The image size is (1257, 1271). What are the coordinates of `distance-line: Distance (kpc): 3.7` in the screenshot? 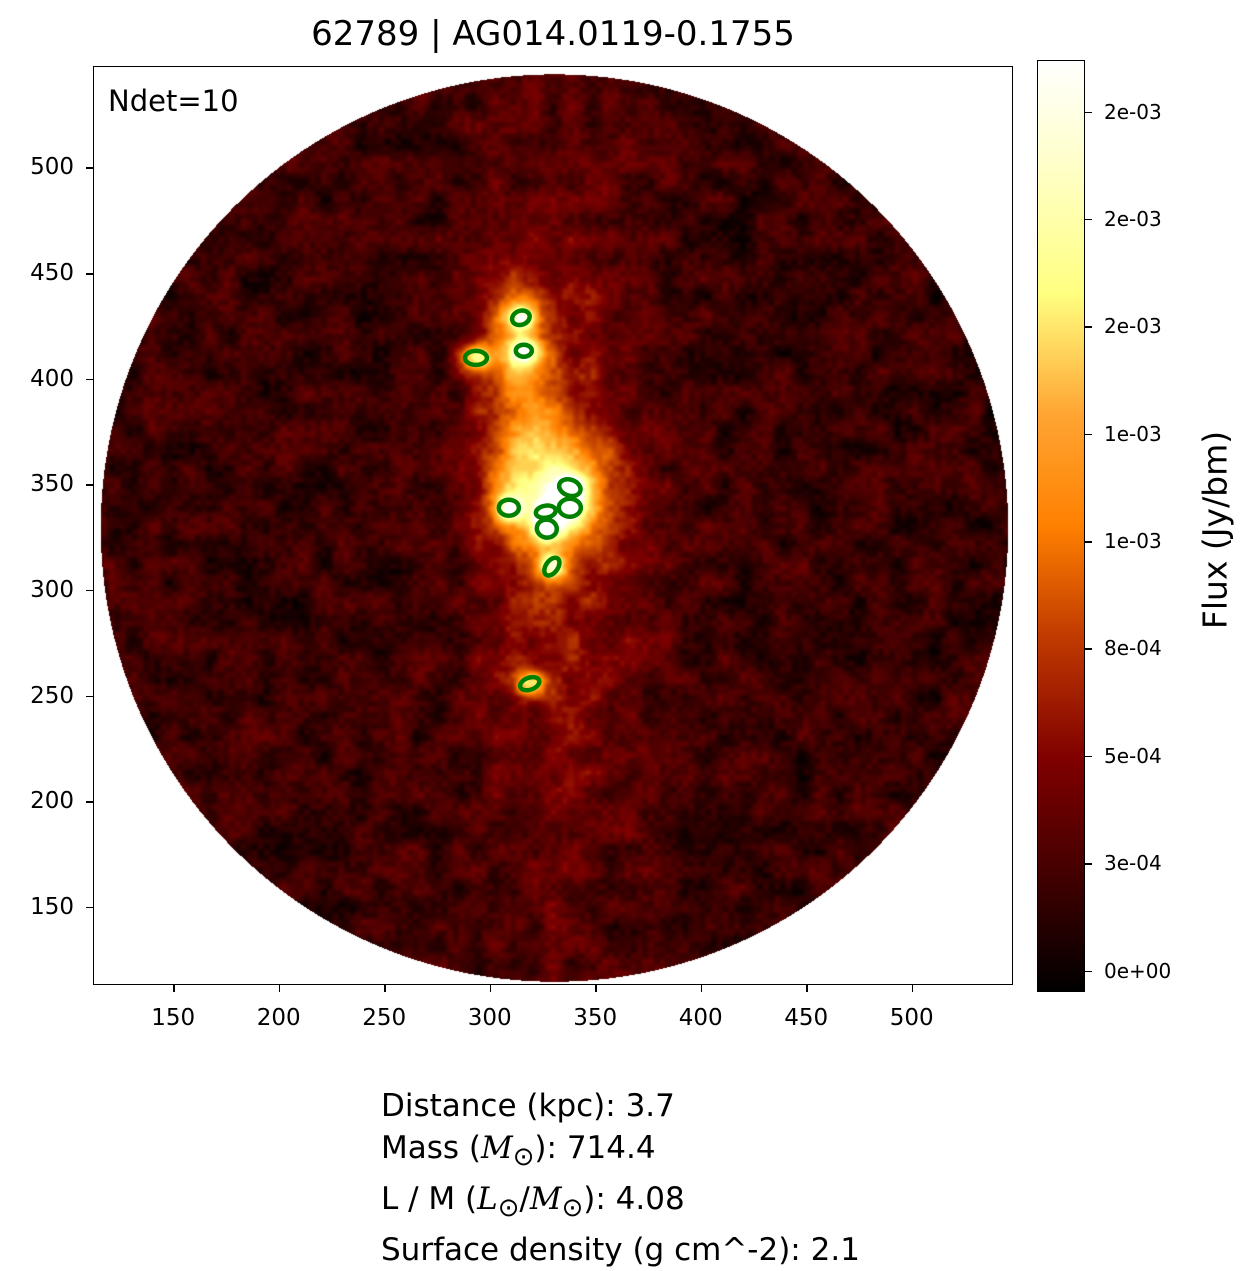 It's located at (620, 1106).